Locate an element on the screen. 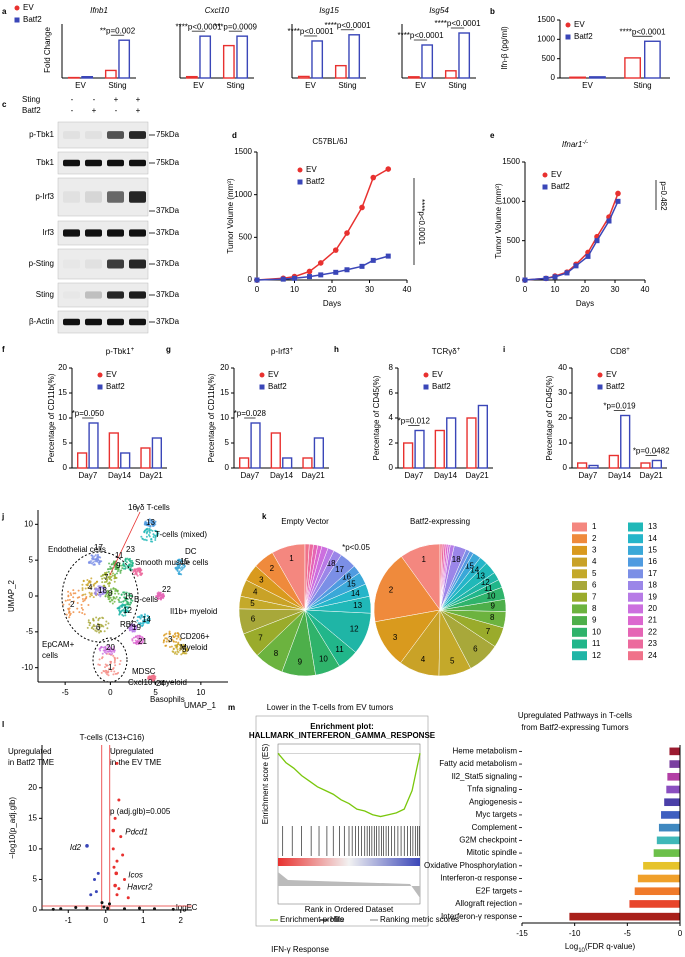 Image resolution: width=685 pixels, height=957 pixels. heading: Lower in the T-cells from EV tumors is located at coordinates (330, 707).